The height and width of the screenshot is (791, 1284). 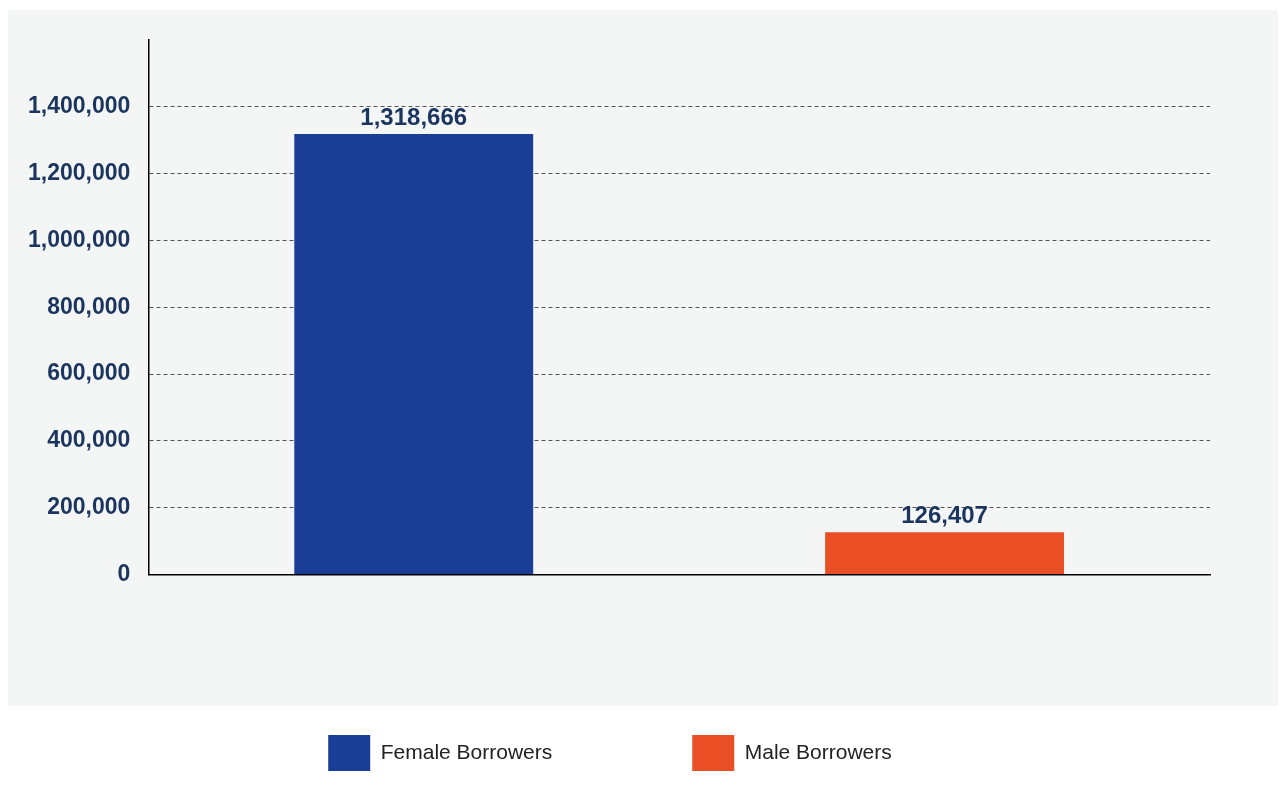 I want to click on legend-label: Male Borrowers, so click(x=818, y=751).